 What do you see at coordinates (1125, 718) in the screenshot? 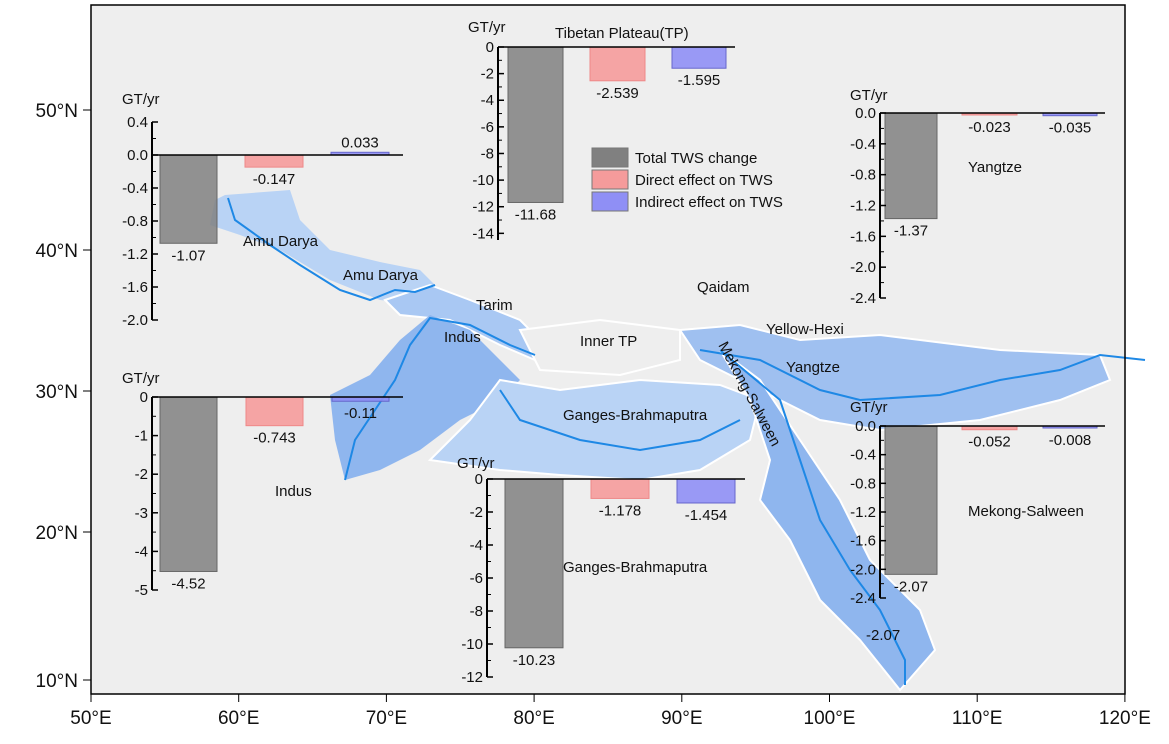
I see `x-tick-label: 120°E` at bounding box center [1125, 718].